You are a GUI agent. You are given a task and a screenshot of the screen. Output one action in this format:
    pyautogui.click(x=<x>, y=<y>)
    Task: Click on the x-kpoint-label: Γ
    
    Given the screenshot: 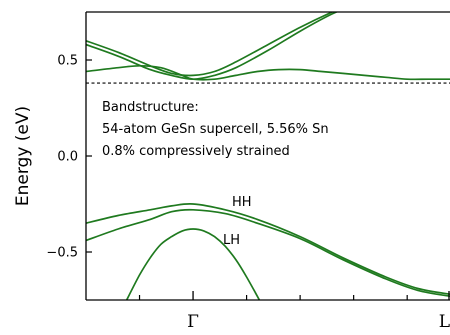 What is the action you would take?
    pyautogui.click(x=193, y=322)
    